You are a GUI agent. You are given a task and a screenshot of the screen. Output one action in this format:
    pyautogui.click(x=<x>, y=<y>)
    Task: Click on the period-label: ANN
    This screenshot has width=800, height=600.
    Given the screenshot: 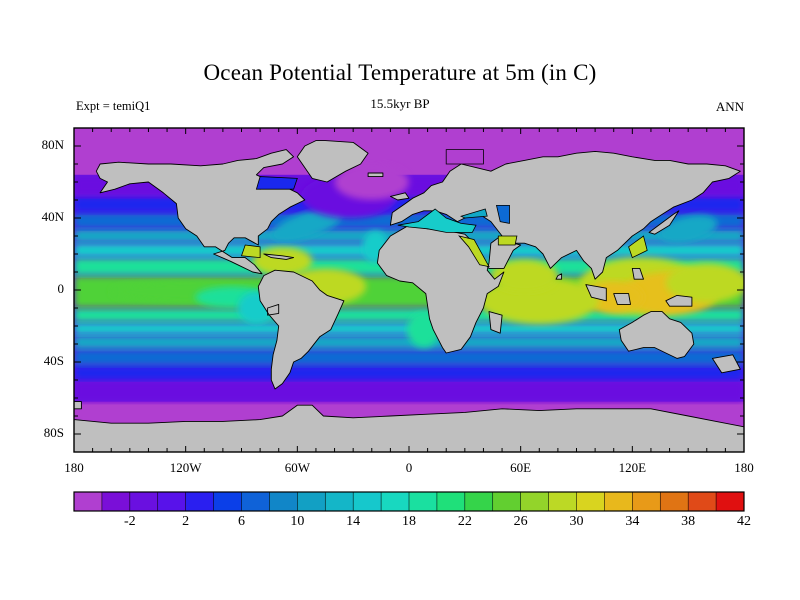 What is the action you would take?
    pyautogui.click(x=729, y=106)
    